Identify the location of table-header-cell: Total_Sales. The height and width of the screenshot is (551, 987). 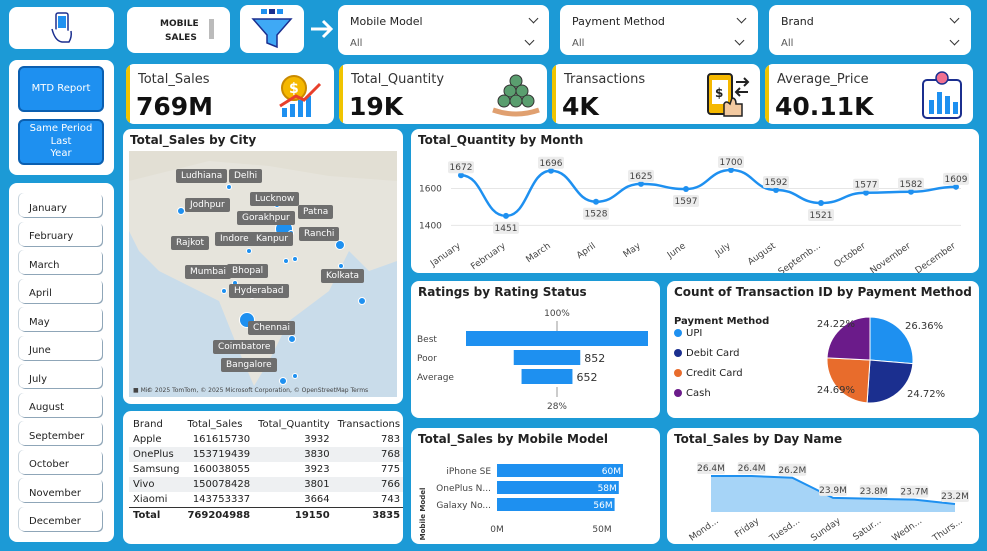
(215, 424).